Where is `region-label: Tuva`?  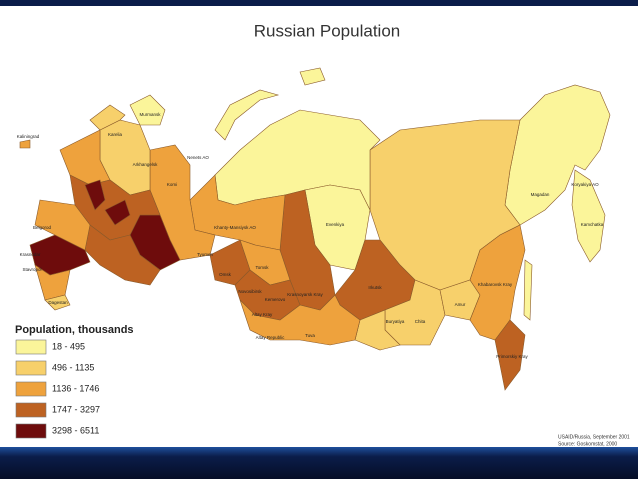 region-label: Tuva is located at coordinates (310, 335).